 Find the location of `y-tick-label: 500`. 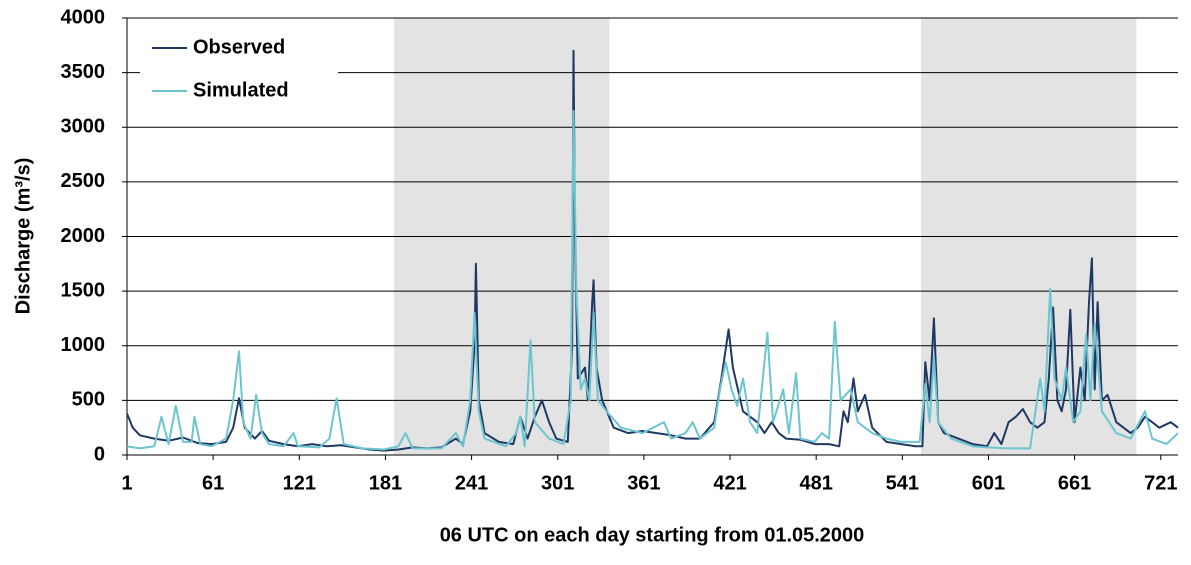

y-tick-label: 500 is located at coordinates (88, 400).